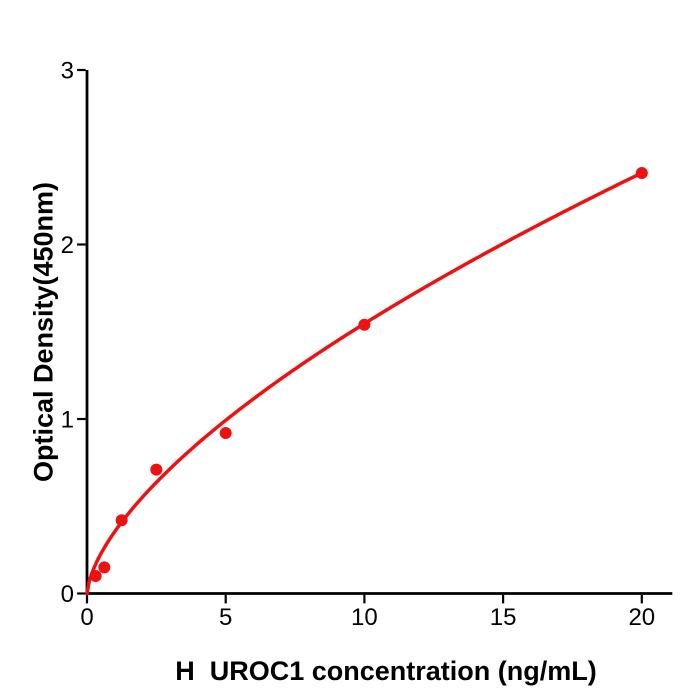  I want to click on x-tick-label: 5, so click(225, 617).